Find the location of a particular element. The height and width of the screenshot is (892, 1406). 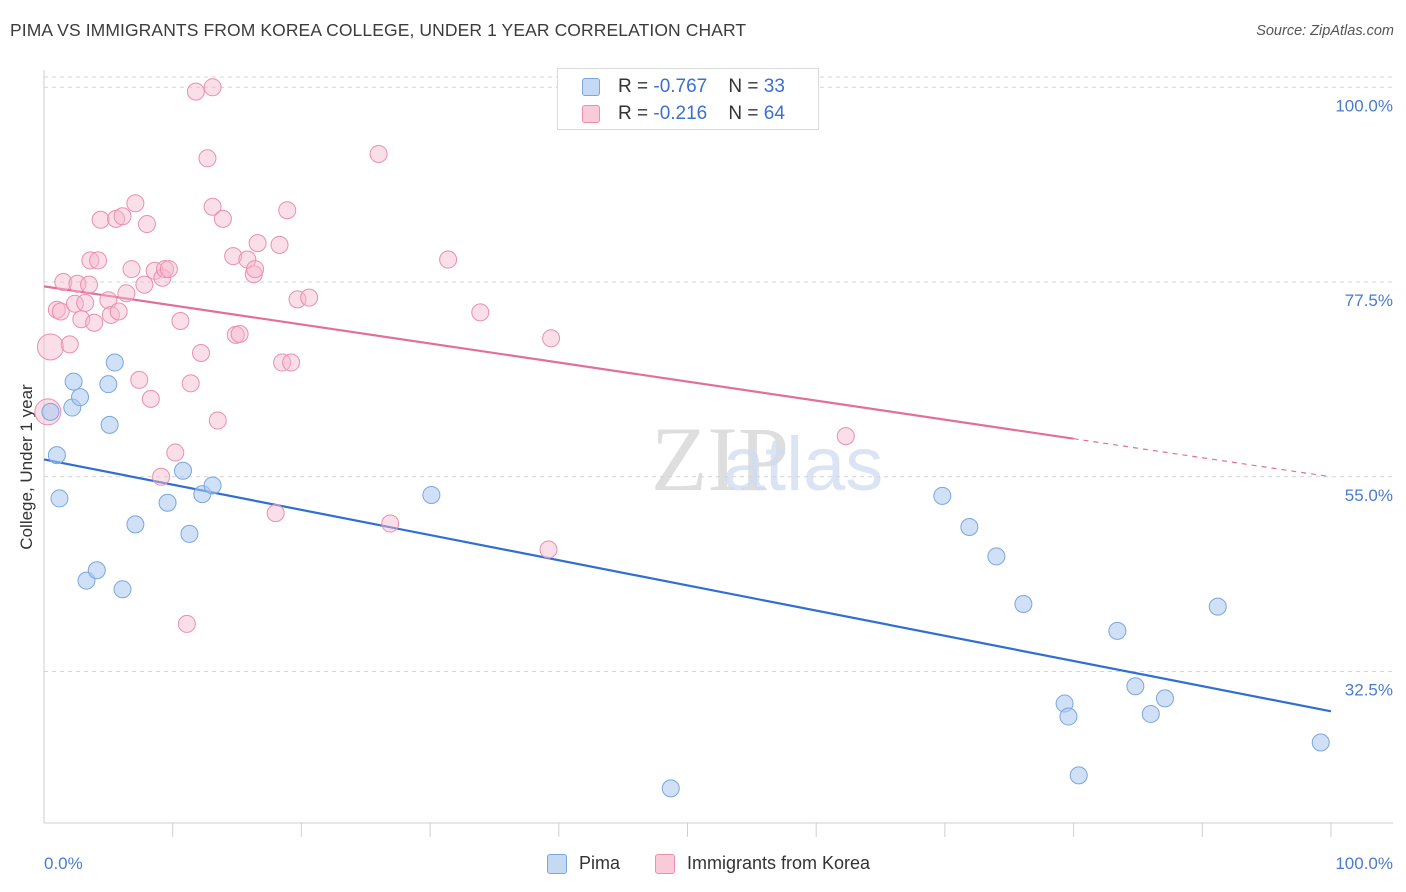

bottom-korea-label: Immigrants from Korea is located at coordinates (779, 863).